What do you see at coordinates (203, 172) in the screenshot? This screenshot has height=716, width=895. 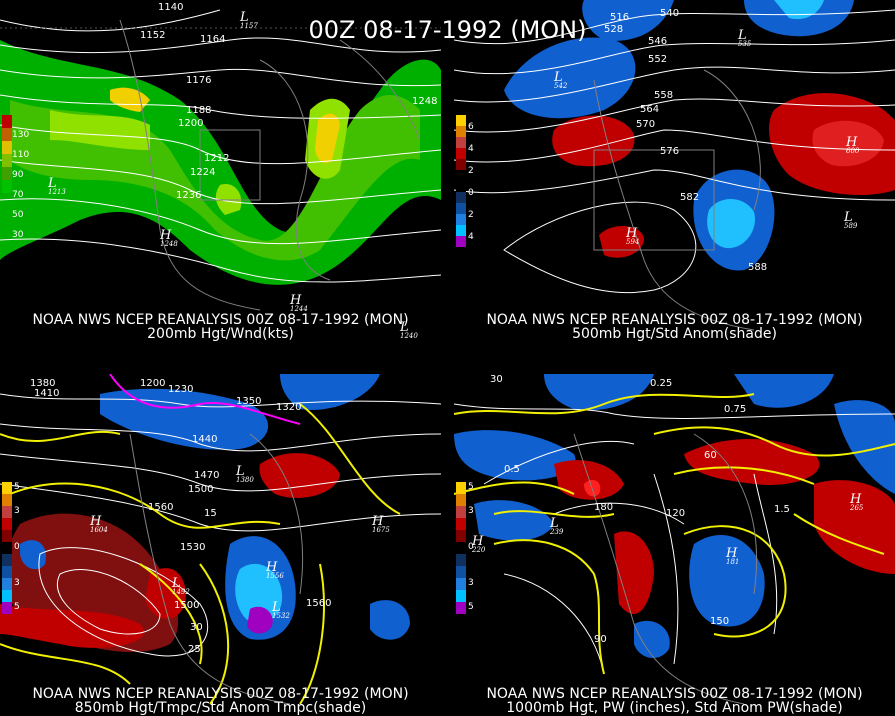 I see `contour-label: 1224` at bounding box center [203, 172].